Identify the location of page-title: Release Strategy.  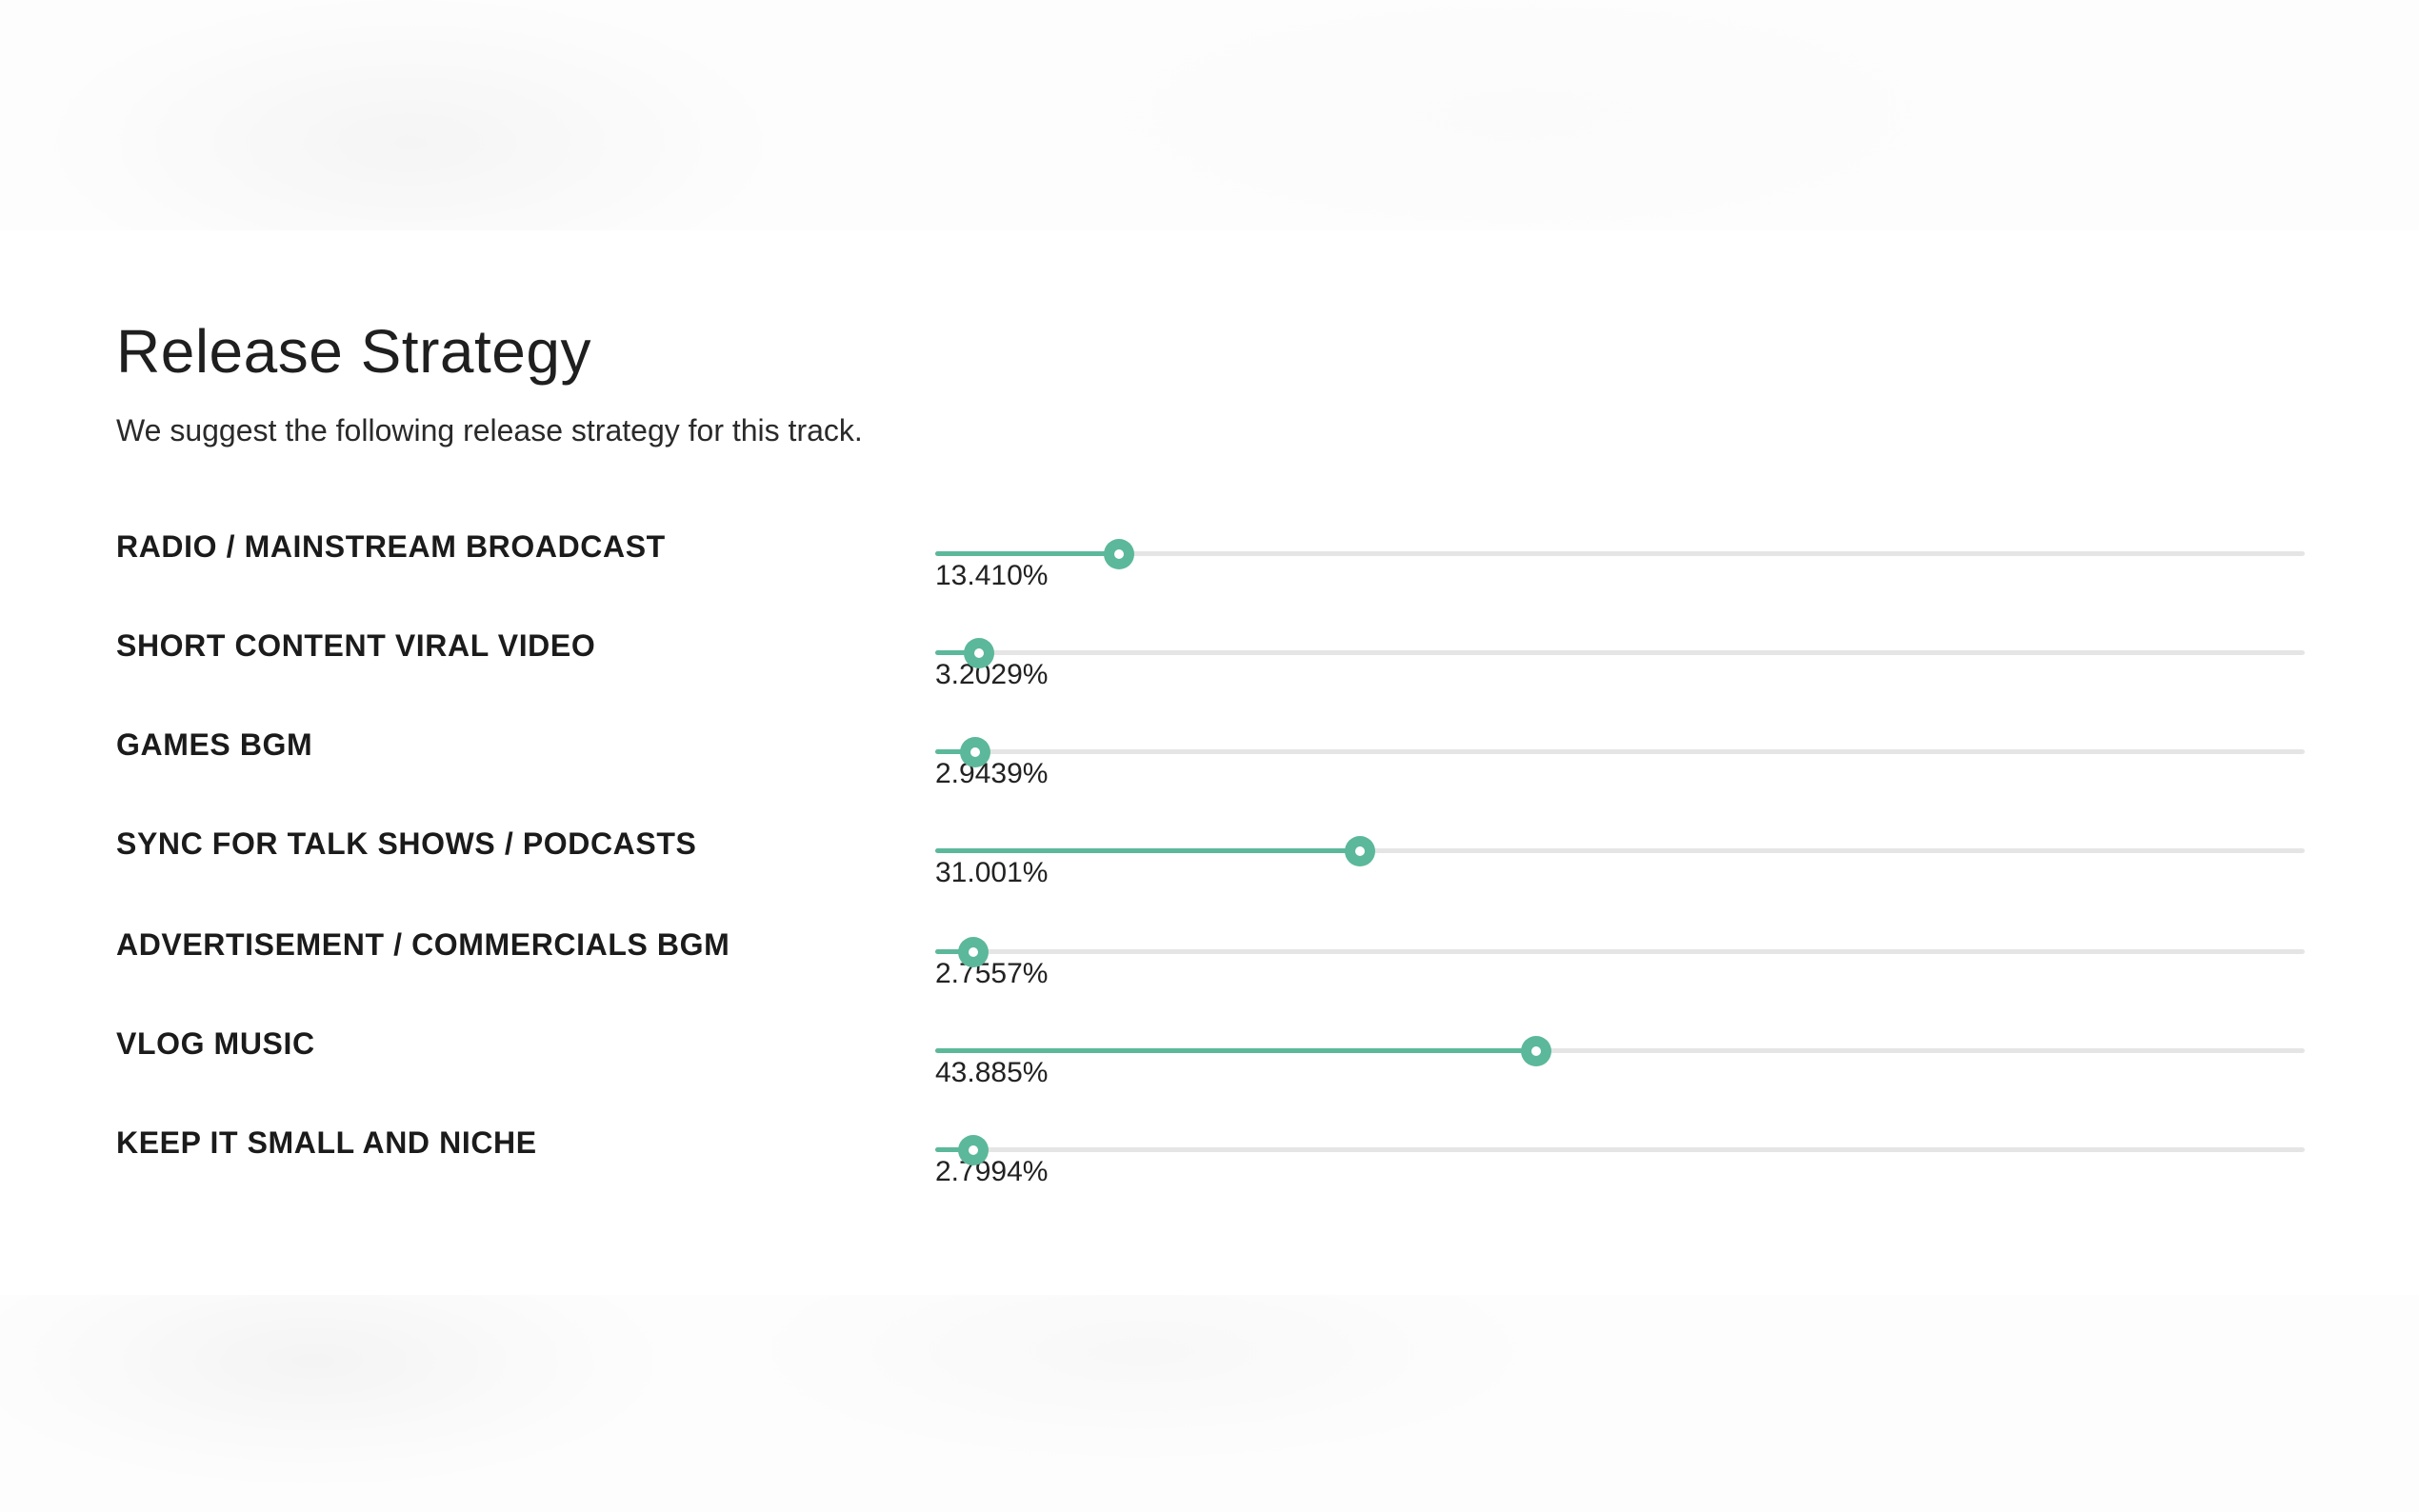
(353, 351).